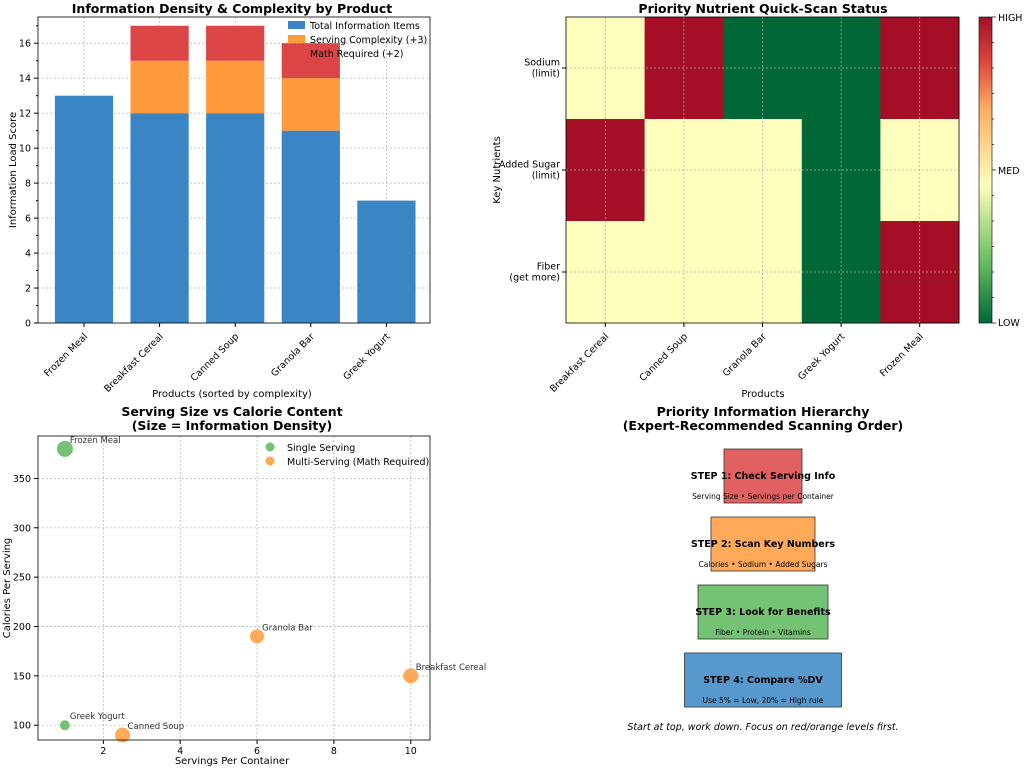 The width and height of the screenshot is (1024, 769). Describe the element at coordinates (28, 177) in the screenshot. I see `bar-chart-y-ticks: 0 2 4 6 8 10 12 14 16` at that location.